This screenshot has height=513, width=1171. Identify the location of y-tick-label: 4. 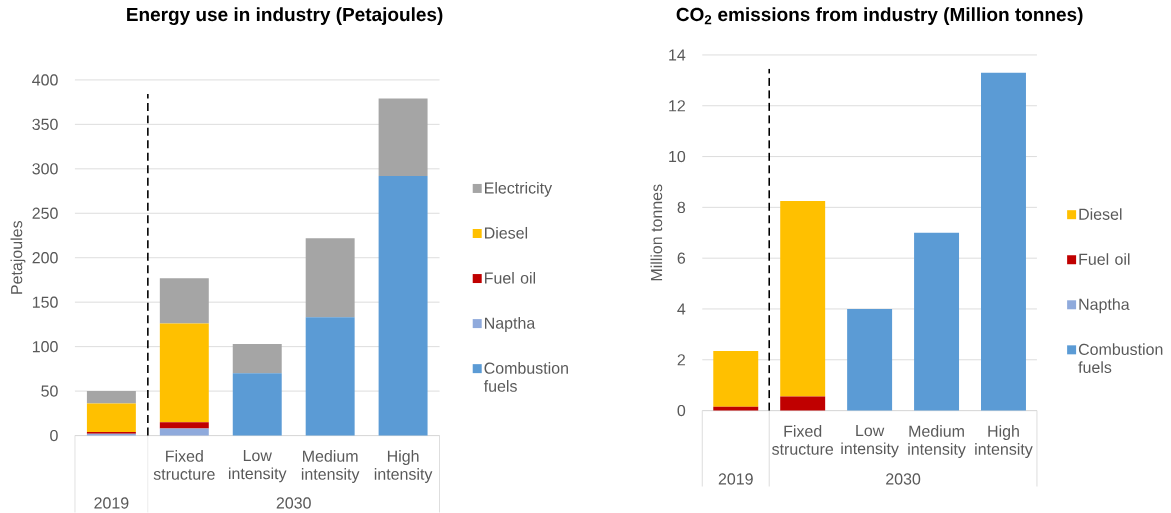
(681, 309).